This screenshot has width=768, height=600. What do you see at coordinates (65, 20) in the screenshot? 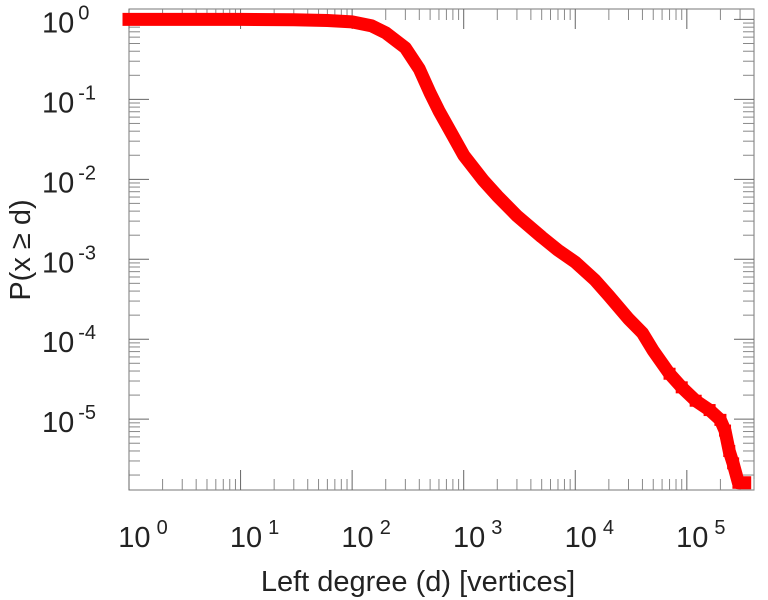
I see `y-tick-label: 10 0` at bounding box center [65, 20].